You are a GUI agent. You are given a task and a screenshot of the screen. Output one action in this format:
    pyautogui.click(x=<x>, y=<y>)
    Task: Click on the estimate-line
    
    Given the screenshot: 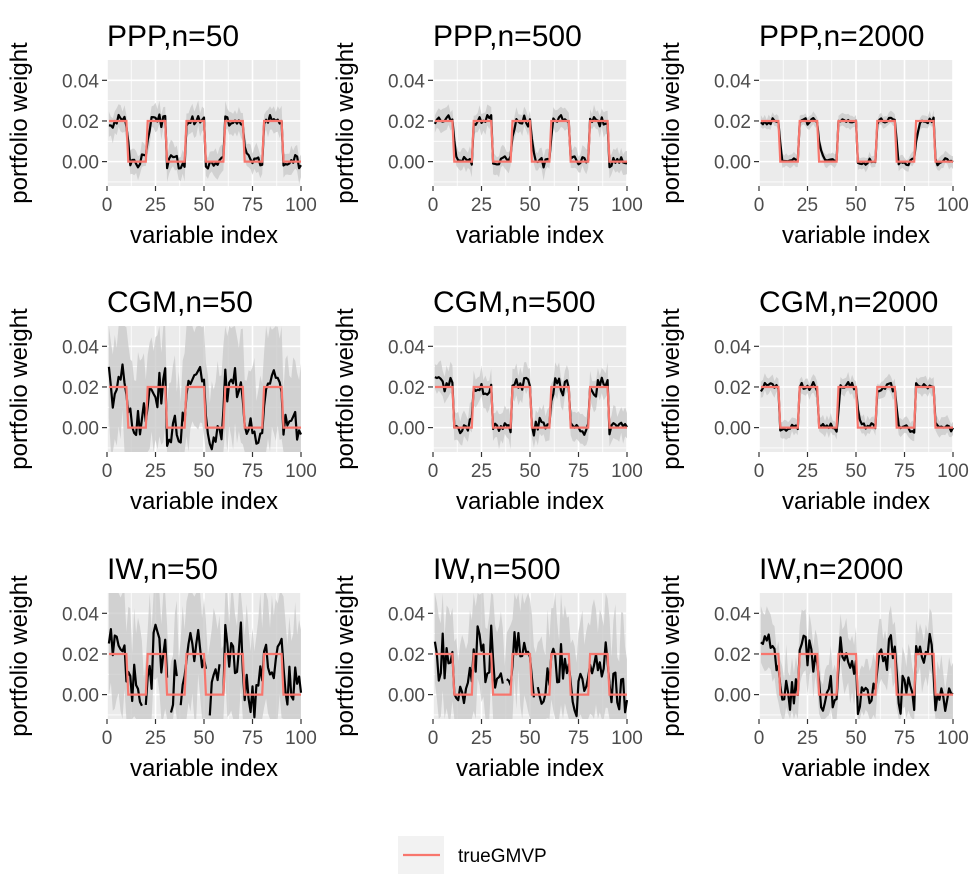 What is the action you would take?
    pyautogui.click(x=205, y=670)
    